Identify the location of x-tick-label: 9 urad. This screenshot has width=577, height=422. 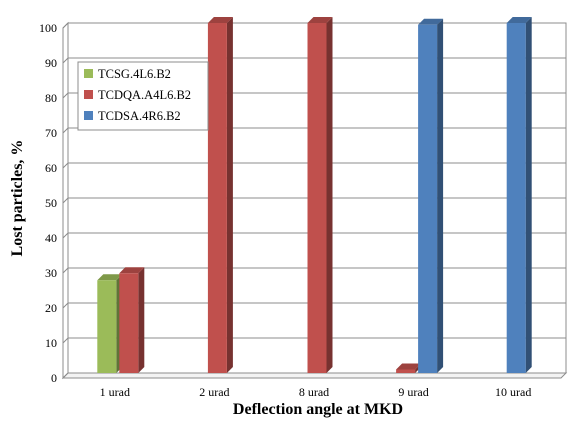
(413, 392).